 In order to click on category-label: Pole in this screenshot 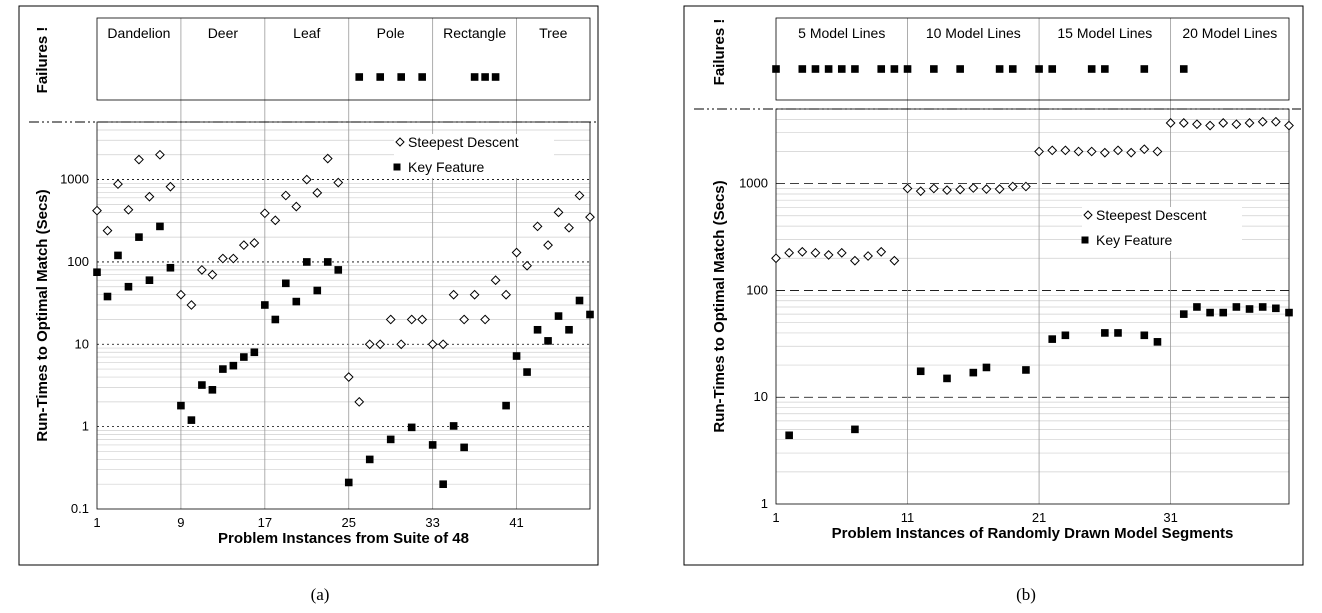, I will do `click(391, 33)`.